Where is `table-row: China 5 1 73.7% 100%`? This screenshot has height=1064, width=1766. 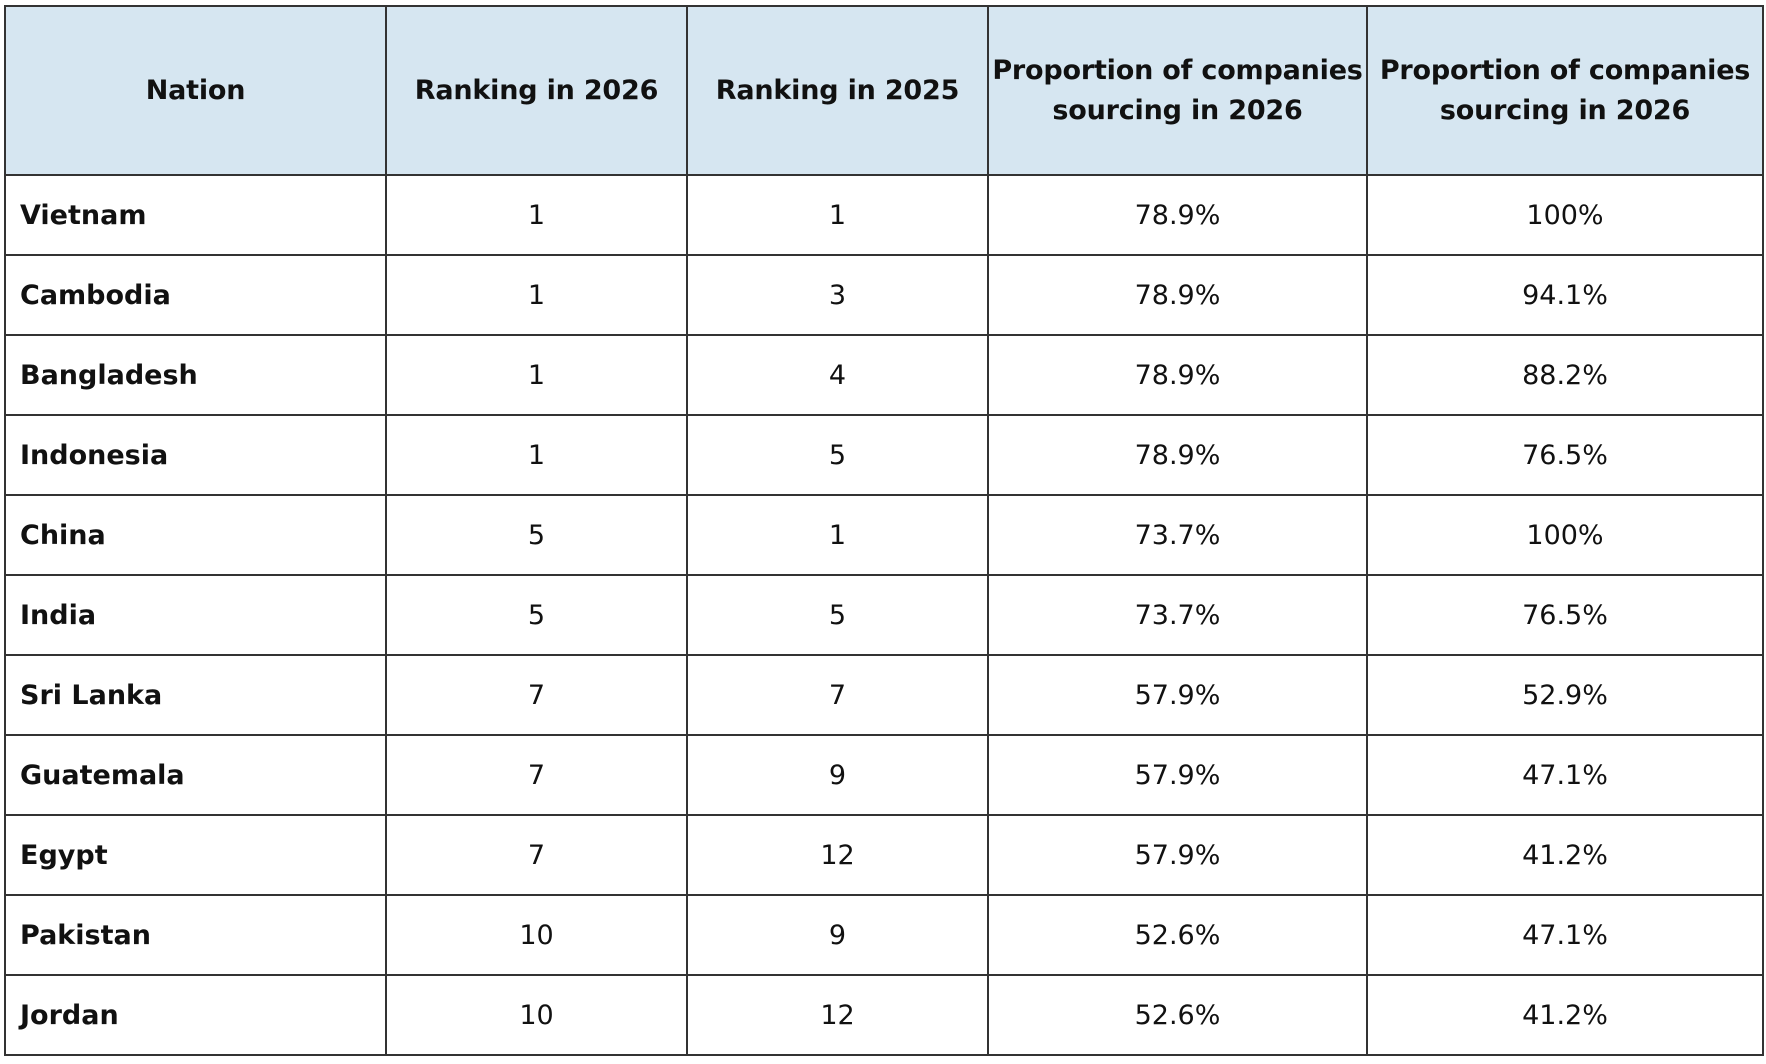 table-row: China 5 1 73.7% 100% is located at coordinates (884, 535).